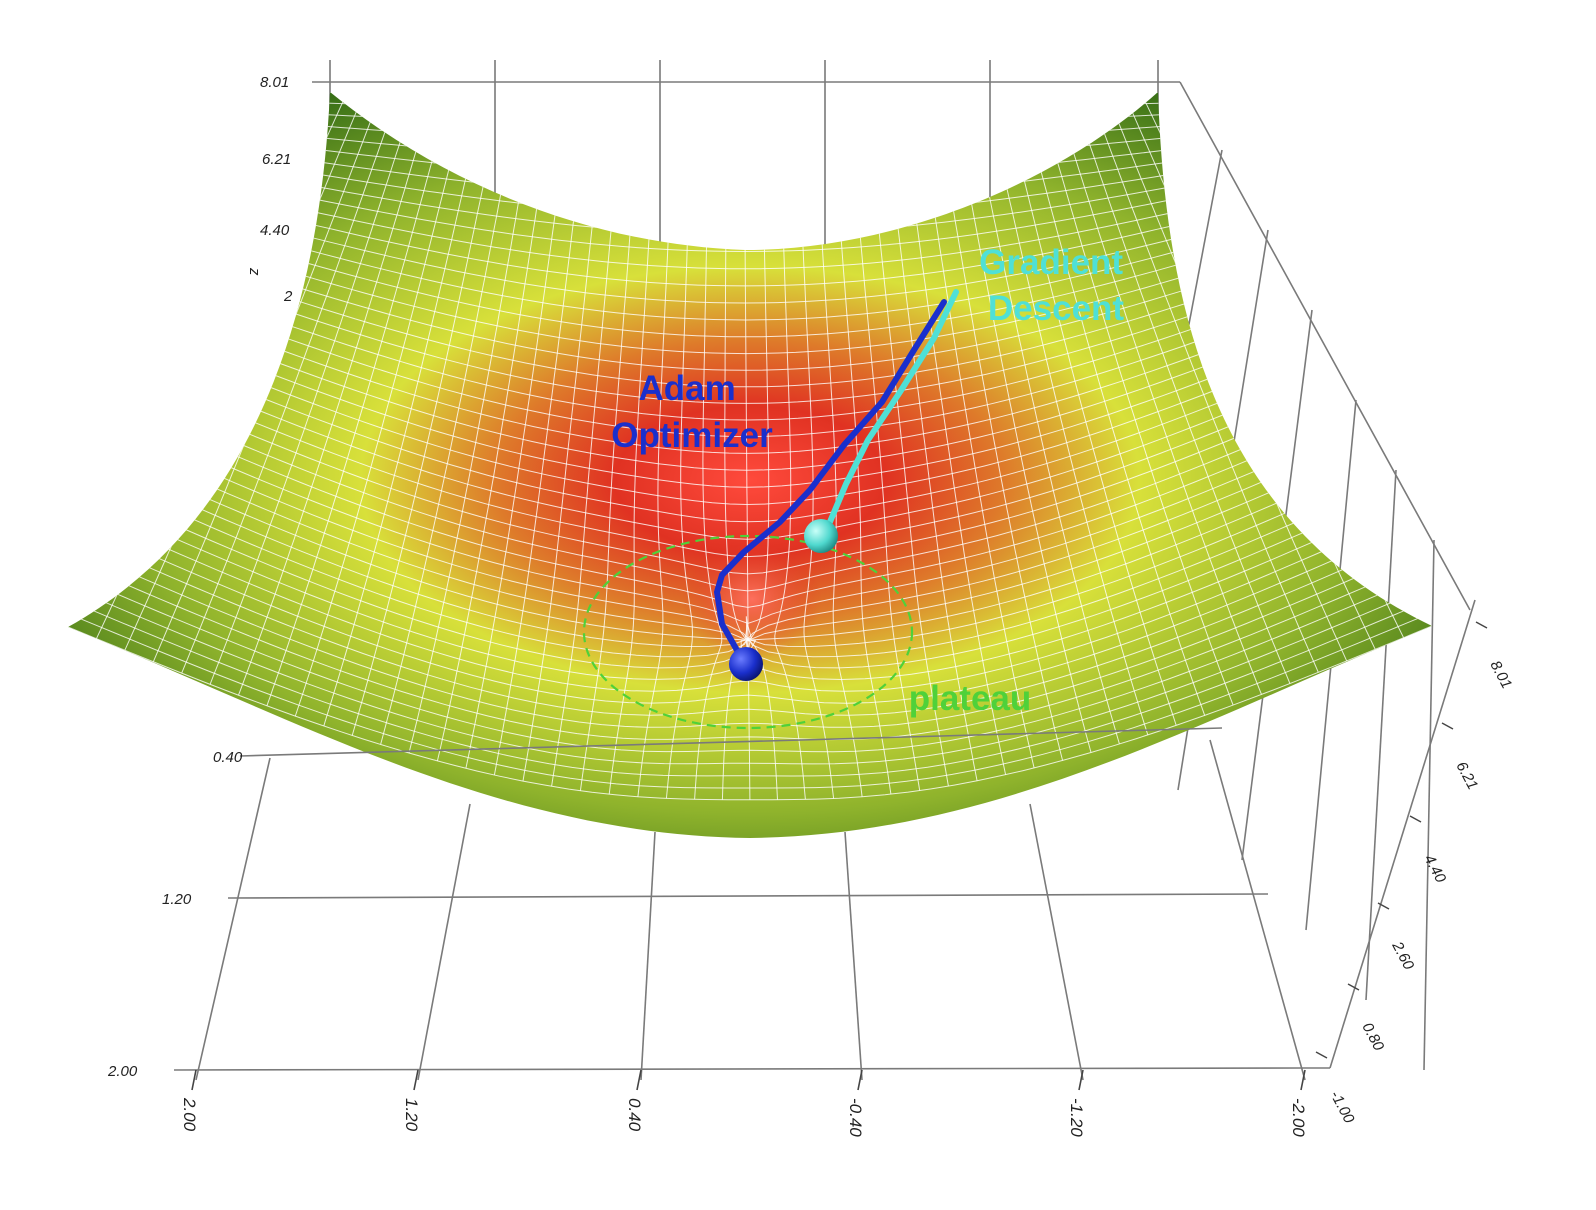  What do you see at coordinates (1325, 346) in the screenshot?
I see `back-grid-right-diagonal` at bounding box center [1325, 346].